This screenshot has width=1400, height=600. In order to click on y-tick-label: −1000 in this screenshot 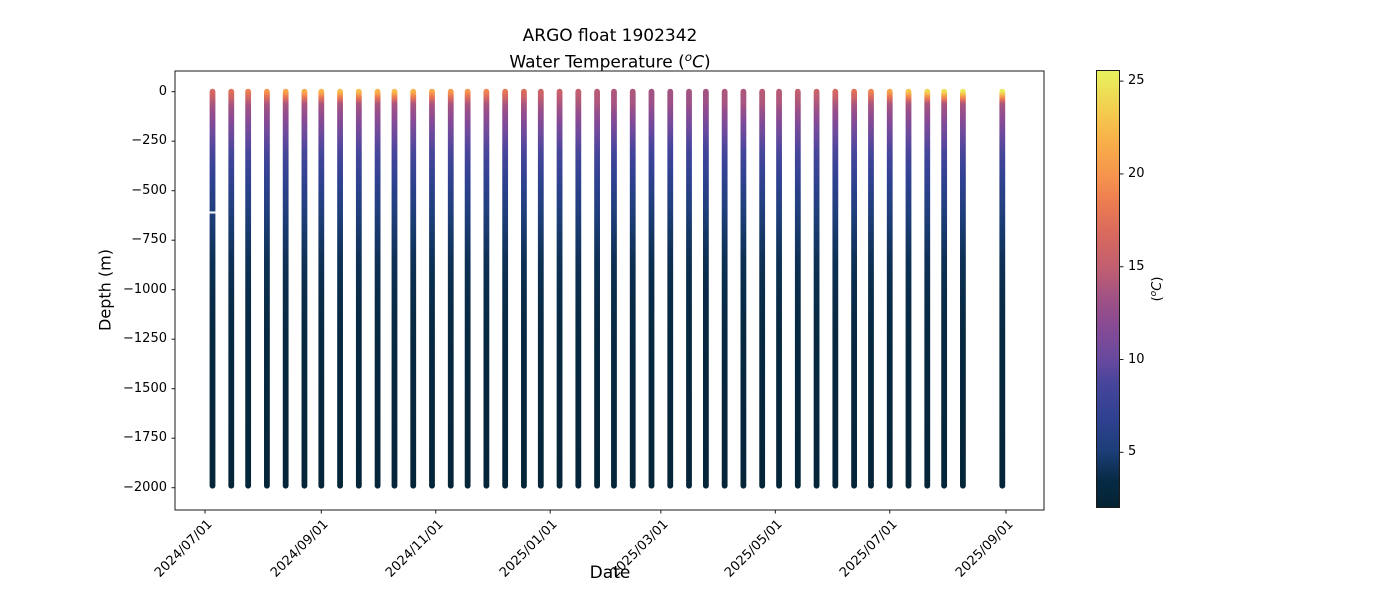, I will do `click(145, 289)`.